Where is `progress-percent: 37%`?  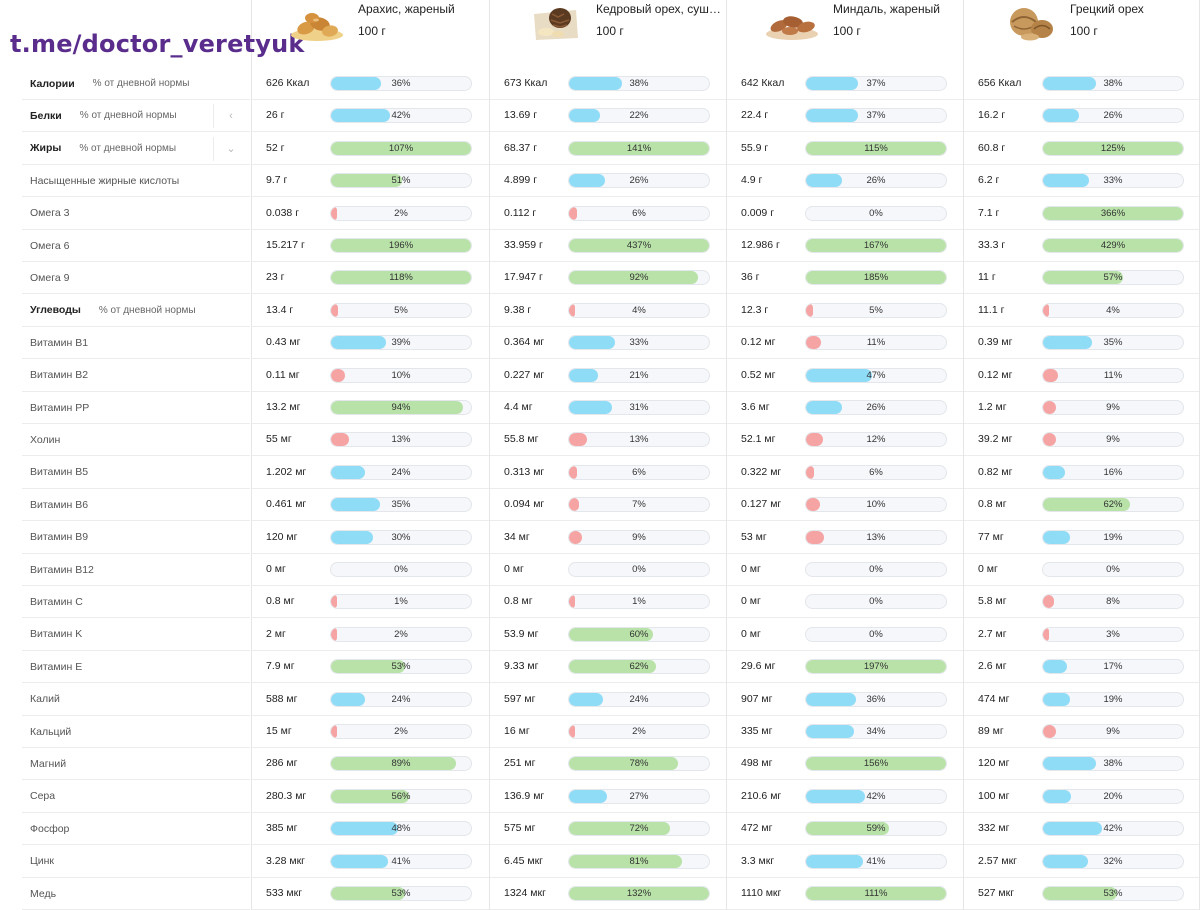 progress-percent: 37% is located at coordinates (876, 83).